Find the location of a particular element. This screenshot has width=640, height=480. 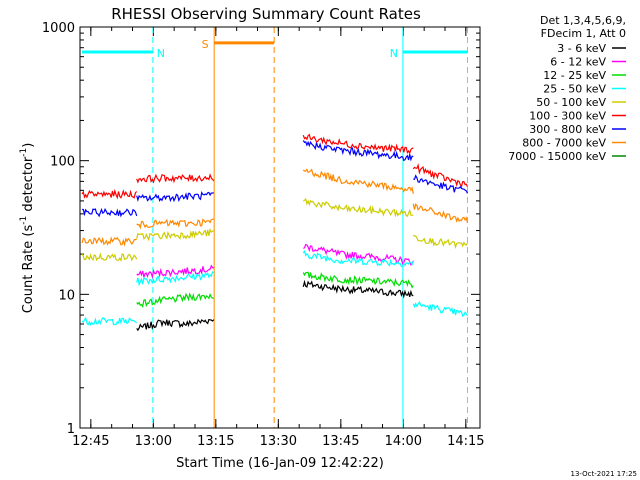

x-tick-label: 14:00 is located at coordinates (403, 441).